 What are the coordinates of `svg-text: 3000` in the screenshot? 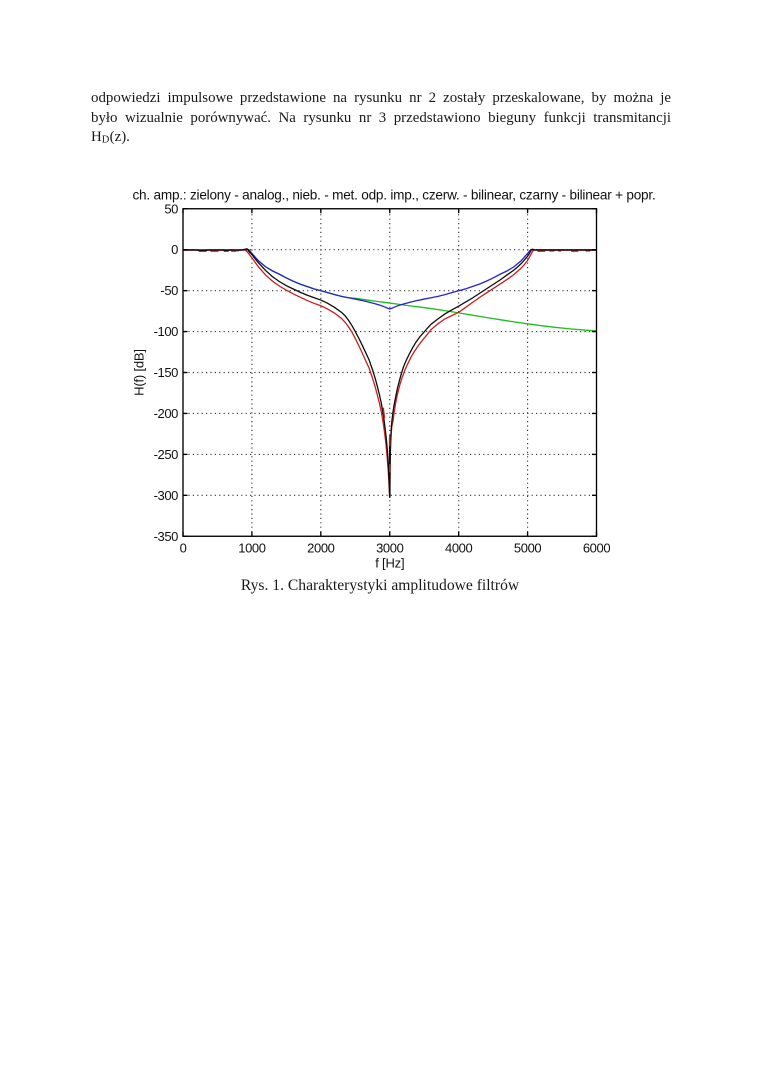 It's located at (389, 548).